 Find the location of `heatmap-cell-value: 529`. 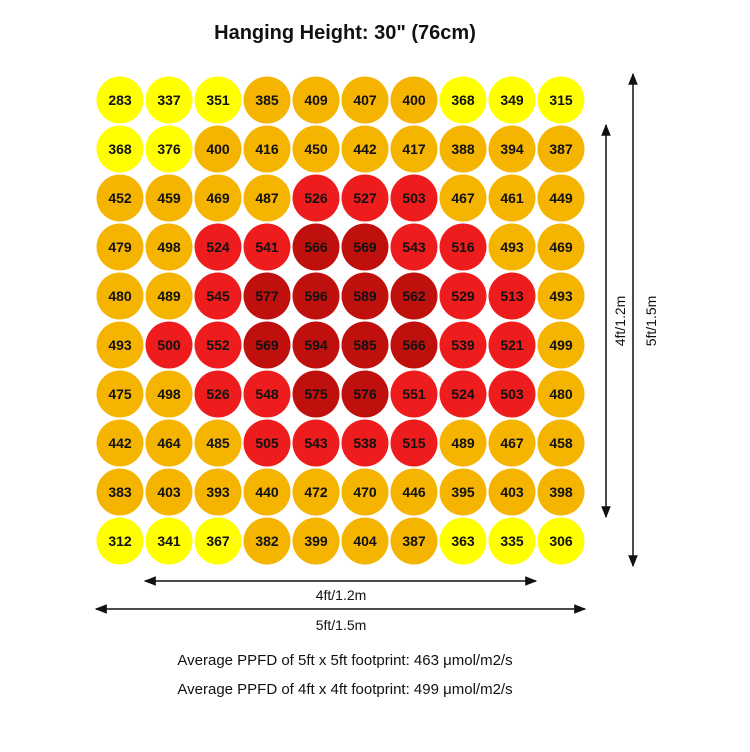

heatmap-cell-value: 529 is located at coordinates (463, 296).